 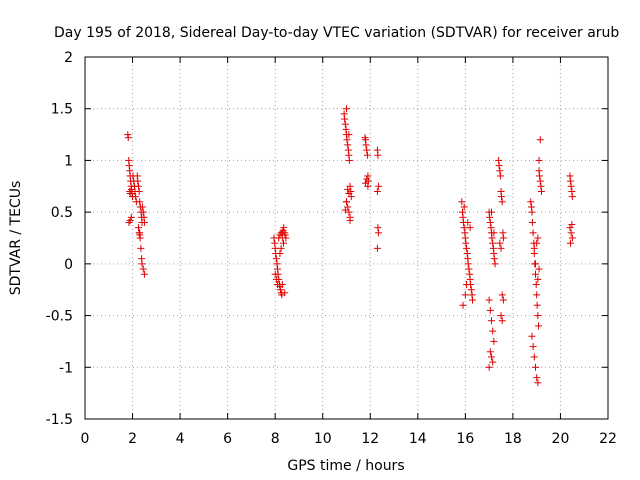 What do you see at coordinates (370, 439) in the screenshot?
I see `x-tick-label: 12` at bounding box center [370, 439].